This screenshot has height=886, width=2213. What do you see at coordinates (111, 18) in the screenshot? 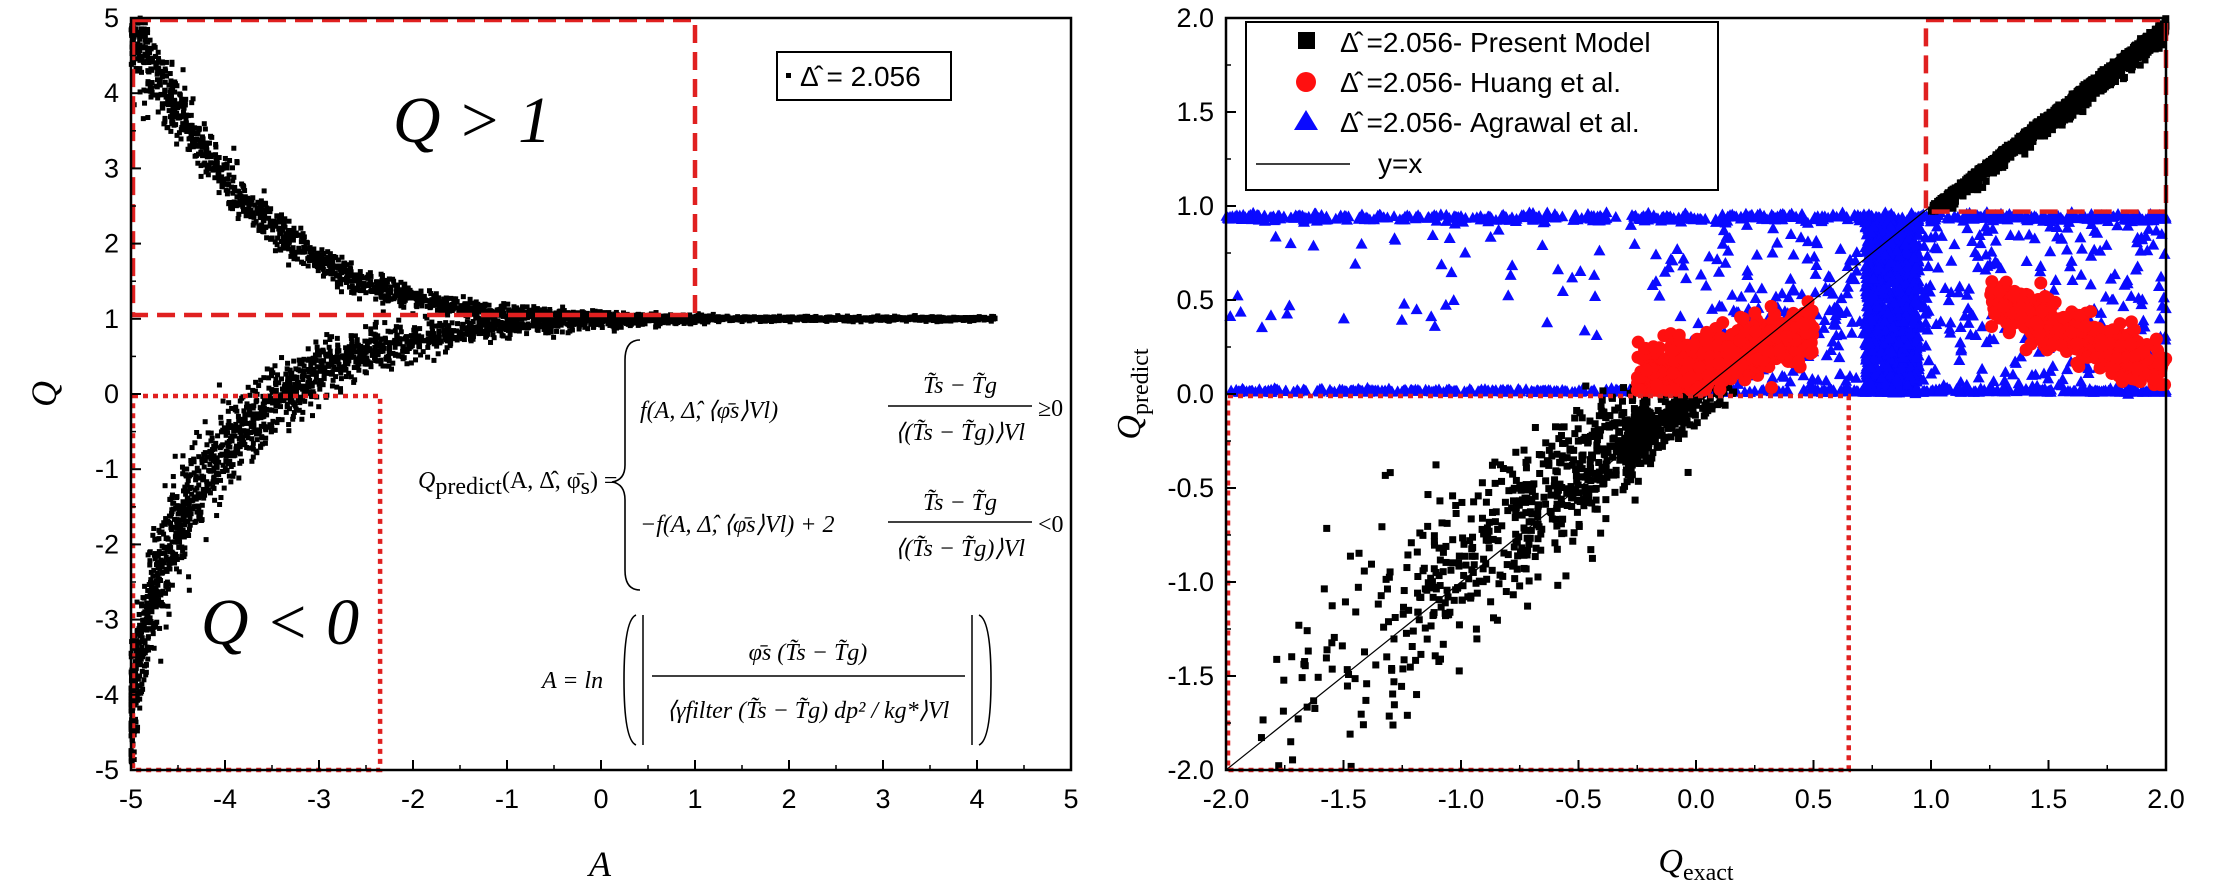
I see `left-y-tick-label: 5` at bounding box center [111, 18].